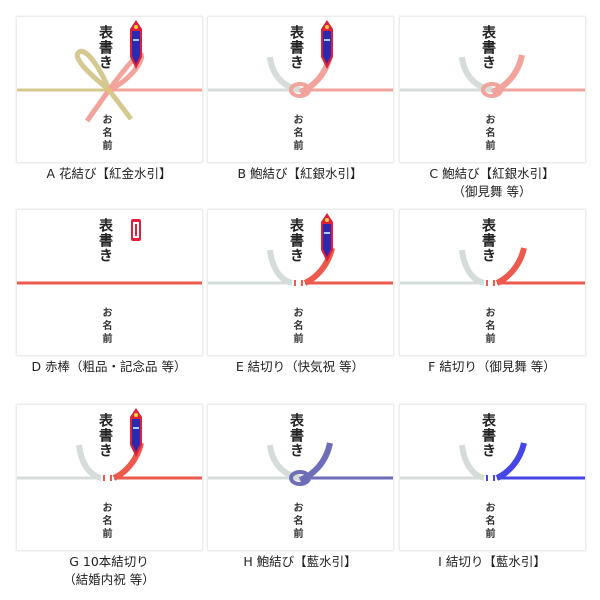  What do you see at coordinates (109, 561) in the screenshot?
I see `option-label-line: G 10本結切り` at bounding box center [109, 561].